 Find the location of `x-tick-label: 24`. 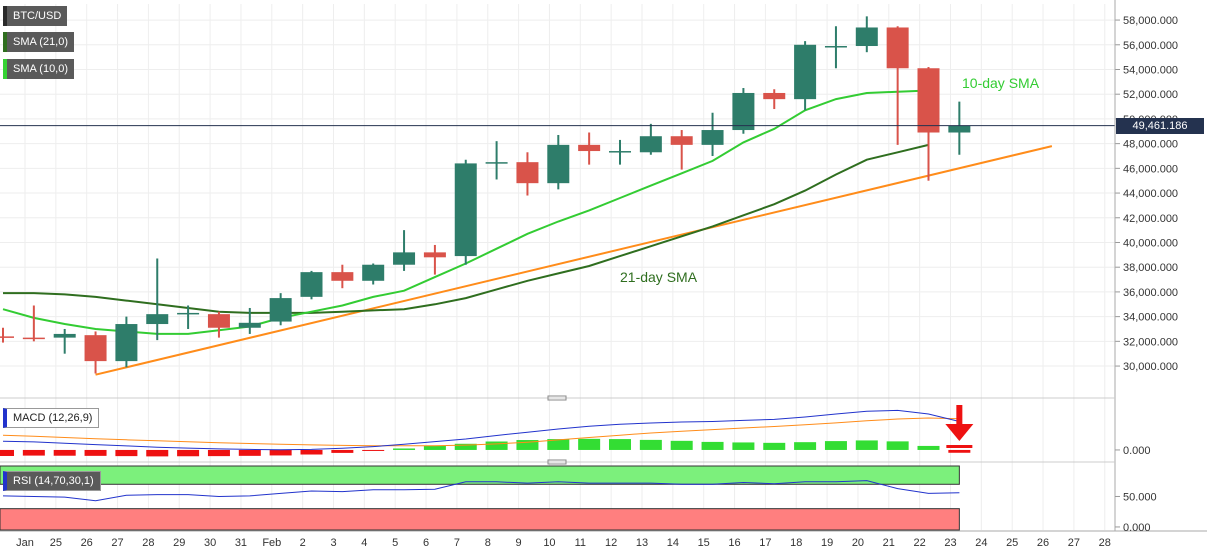

x-tick-label: 24 is located at coordinates (981, 543).